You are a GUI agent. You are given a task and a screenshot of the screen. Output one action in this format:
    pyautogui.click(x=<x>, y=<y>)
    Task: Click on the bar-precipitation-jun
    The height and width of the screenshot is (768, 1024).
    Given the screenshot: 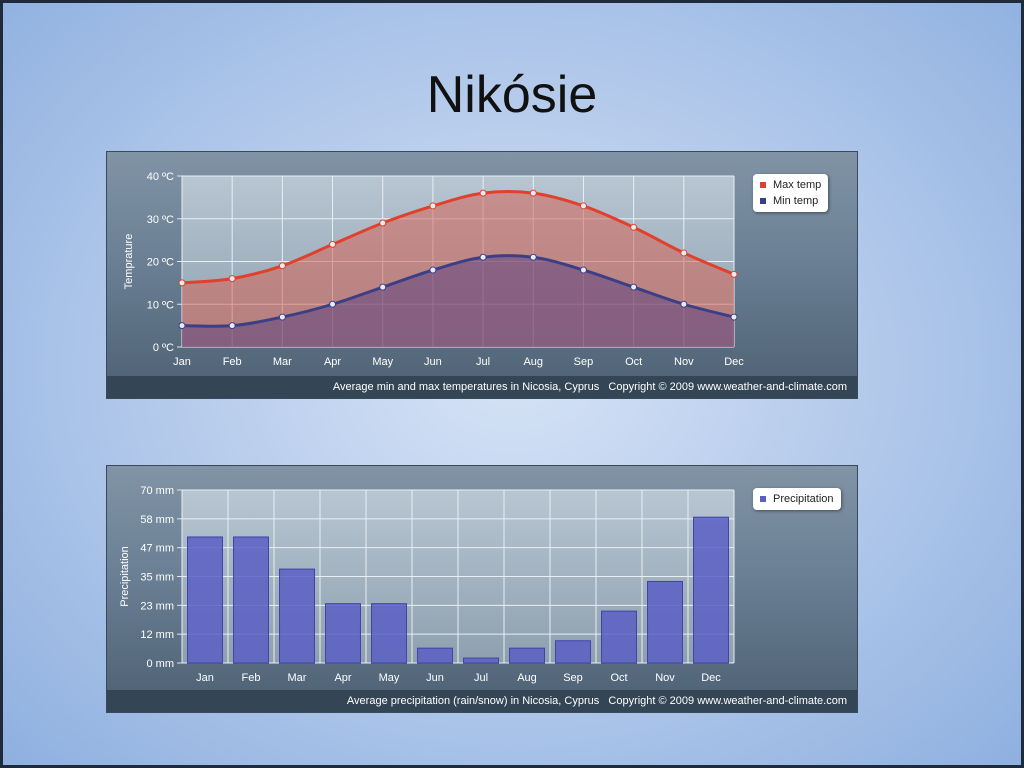 What is the action you would take?
    pyautogui.click(x=435, y=655)
    